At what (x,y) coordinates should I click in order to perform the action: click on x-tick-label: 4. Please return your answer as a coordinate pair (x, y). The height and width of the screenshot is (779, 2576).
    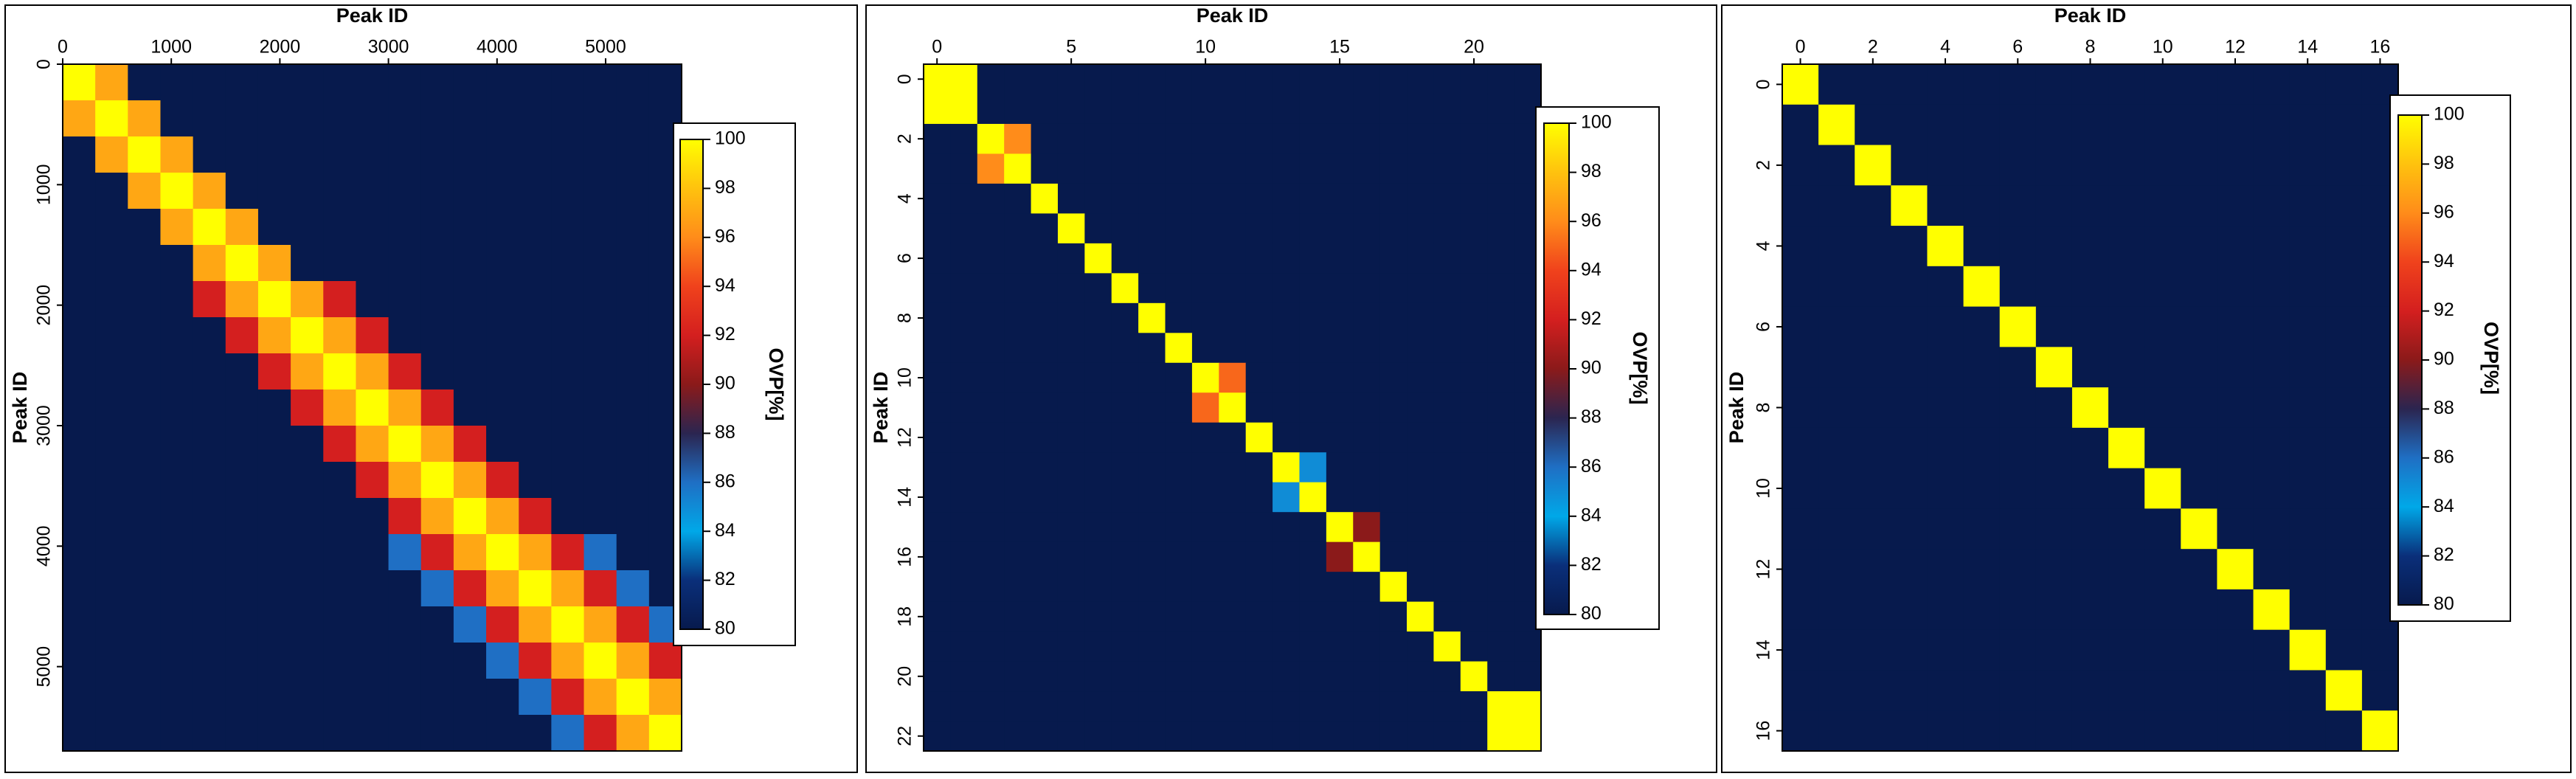
    Looking at the image, I should click on (1945, 47).